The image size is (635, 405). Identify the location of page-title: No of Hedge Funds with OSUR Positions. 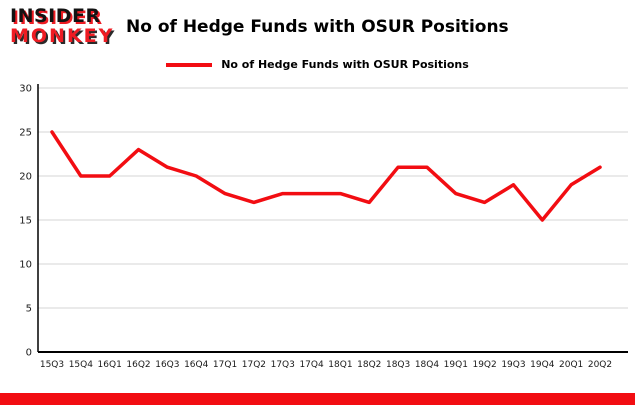
(317, 26).